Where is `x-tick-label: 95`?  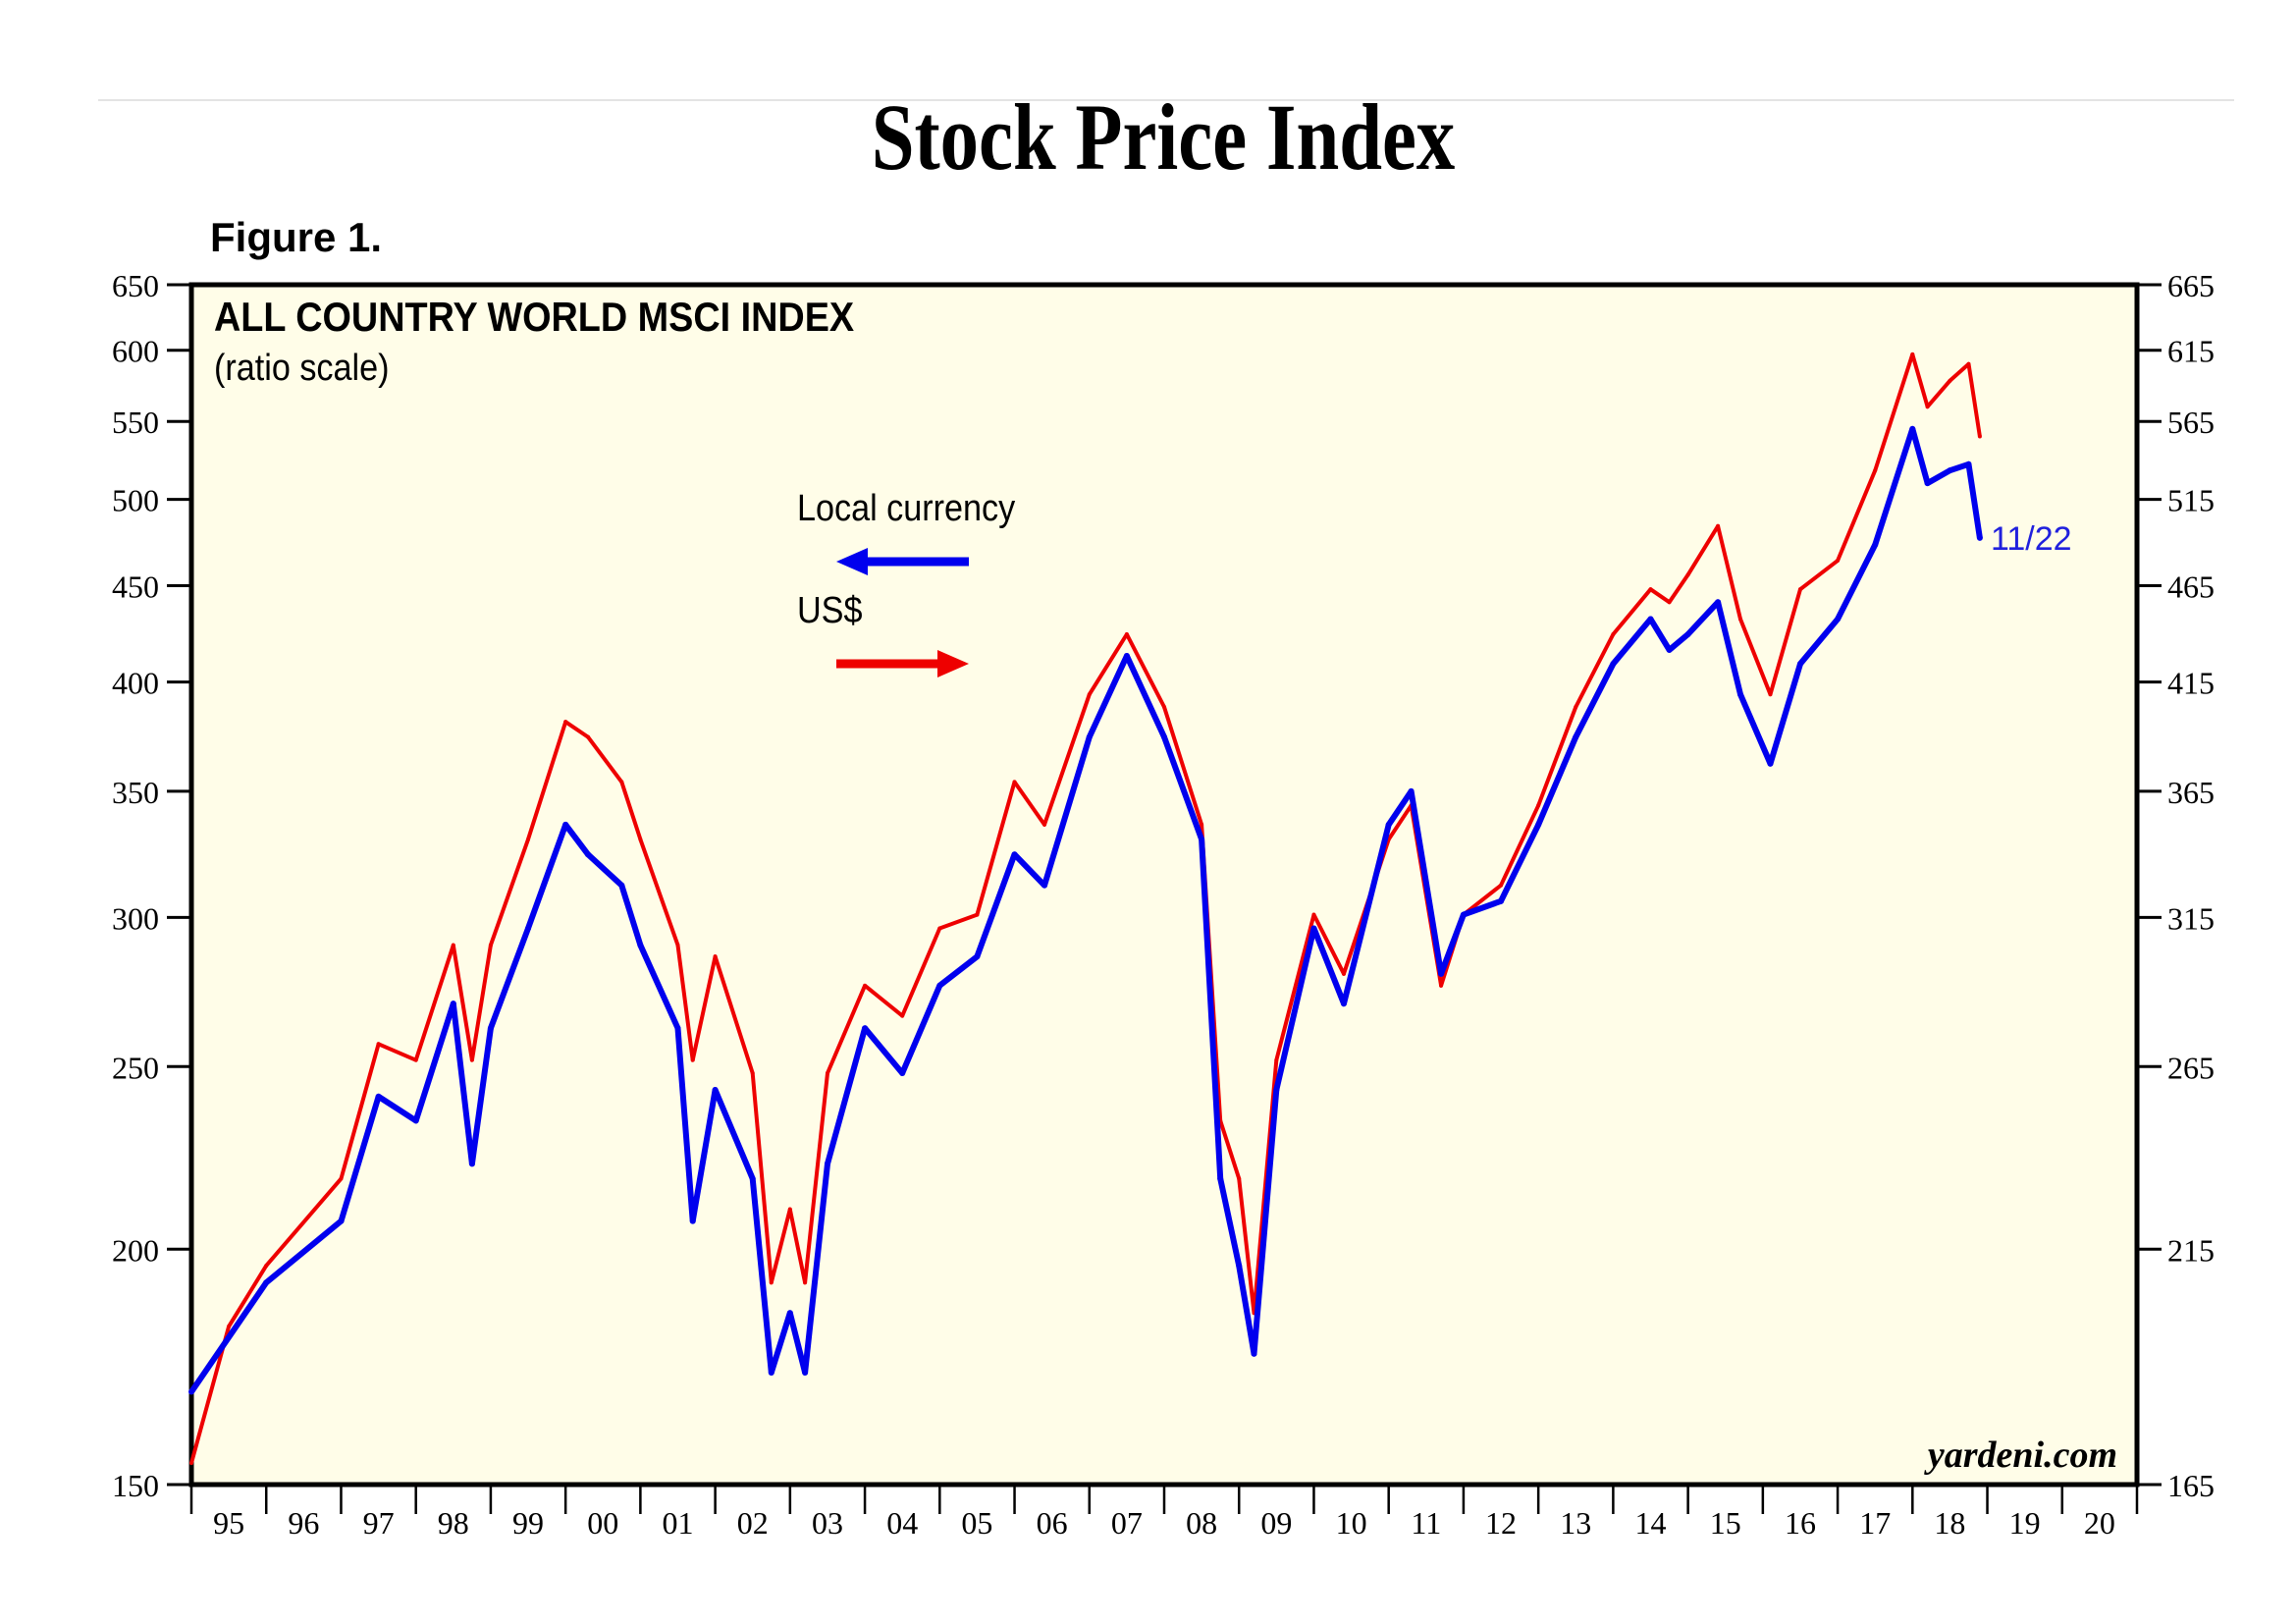 x-tick-label: 95 is located at coordinates (228, 1523).